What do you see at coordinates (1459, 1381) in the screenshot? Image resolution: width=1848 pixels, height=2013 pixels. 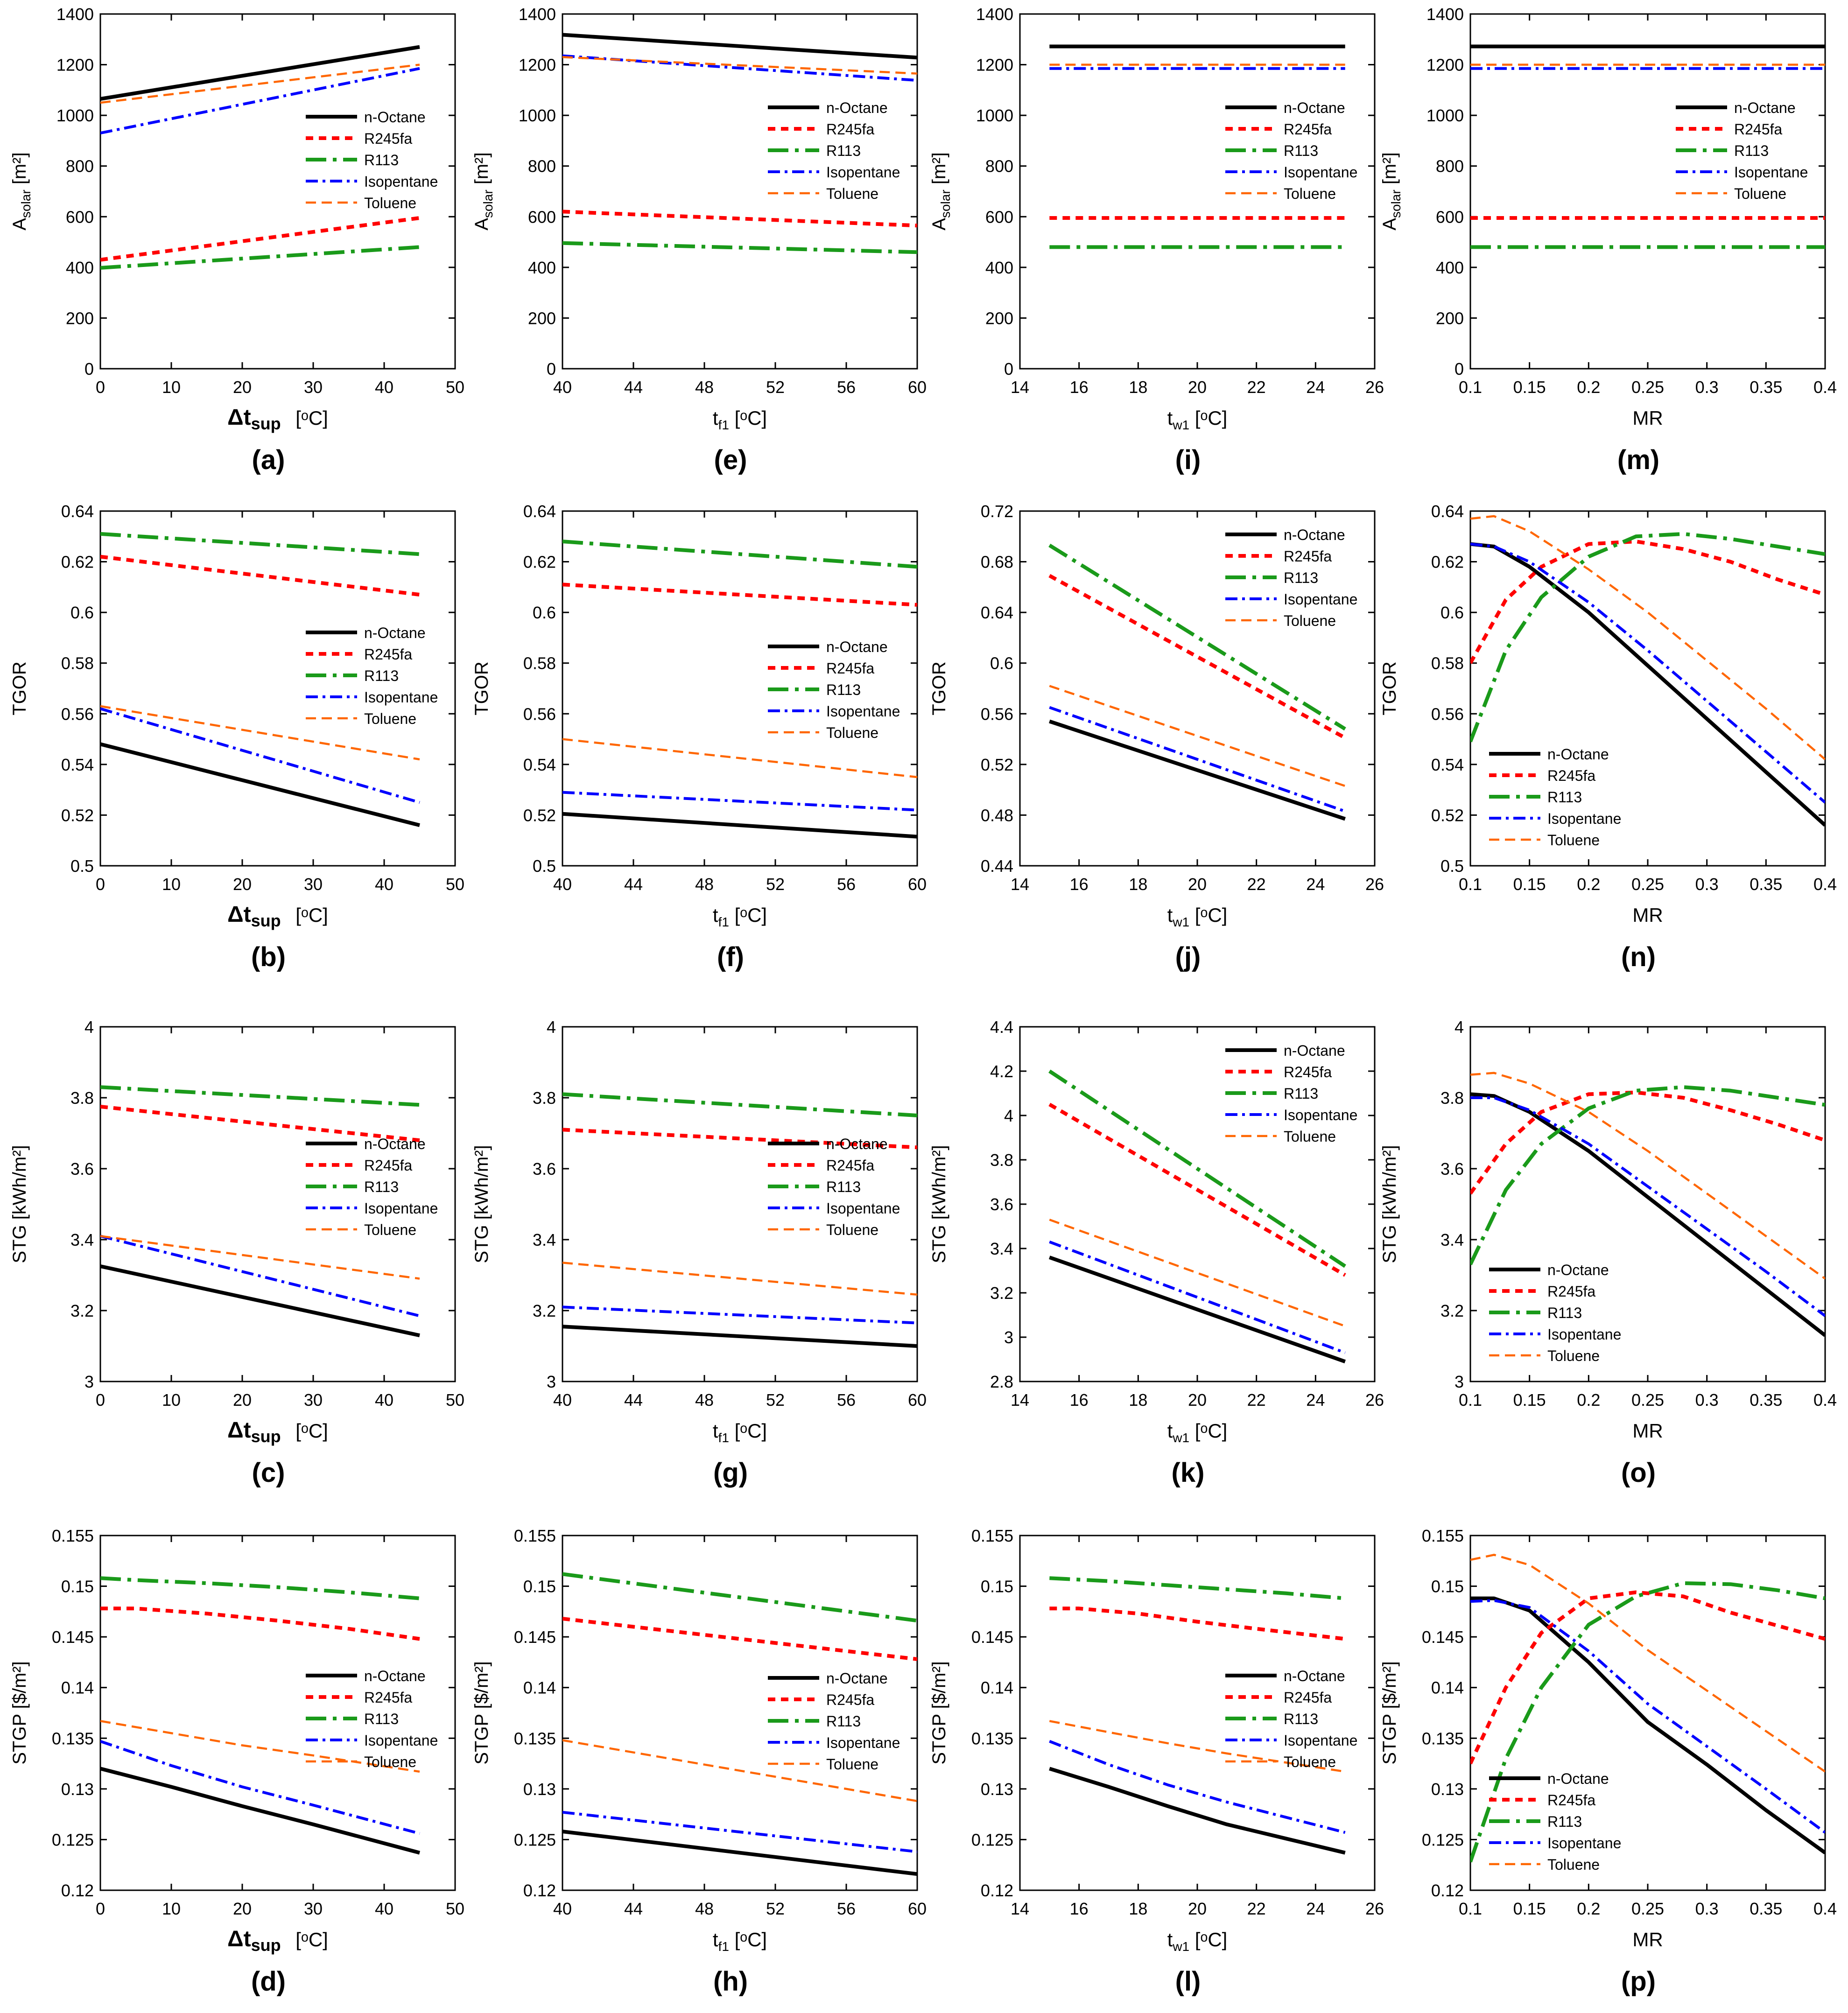 I see `y-tick-label: 3` at bounding box center [1459, 1381].